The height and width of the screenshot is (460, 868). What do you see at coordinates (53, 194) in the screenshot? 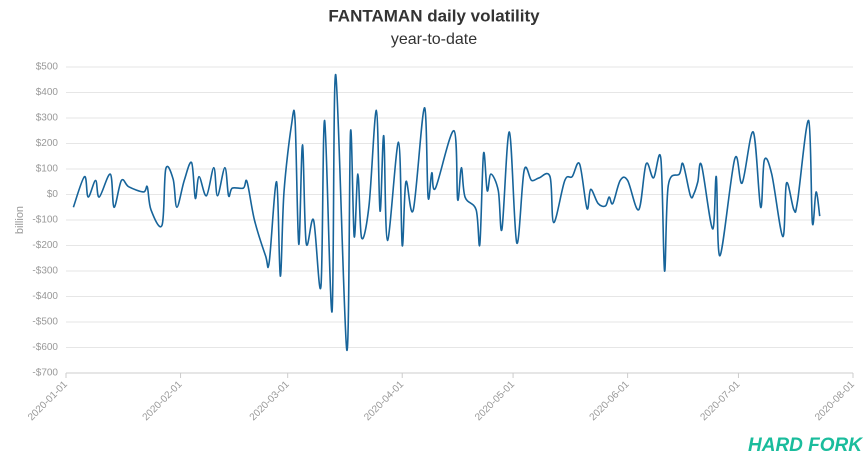
I see `y-tick-label: $0` at bounding box center [53, 194].